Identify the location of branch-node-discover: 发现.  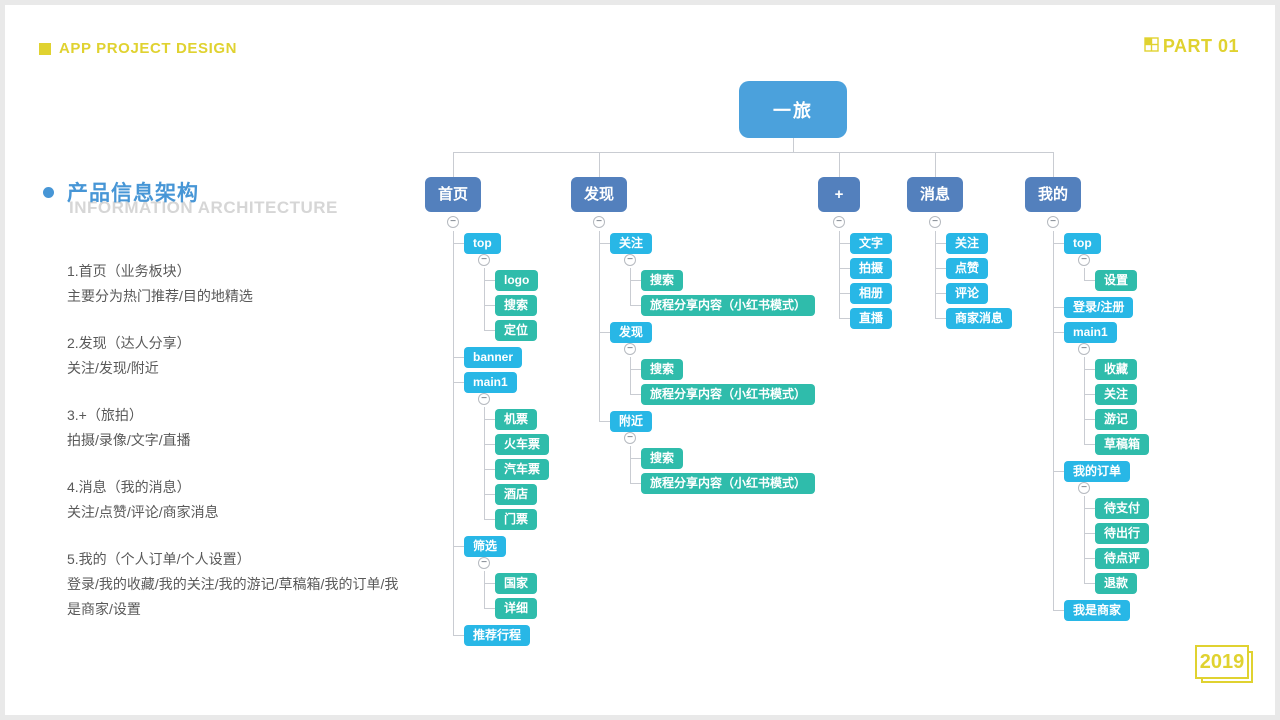
(599, 194).